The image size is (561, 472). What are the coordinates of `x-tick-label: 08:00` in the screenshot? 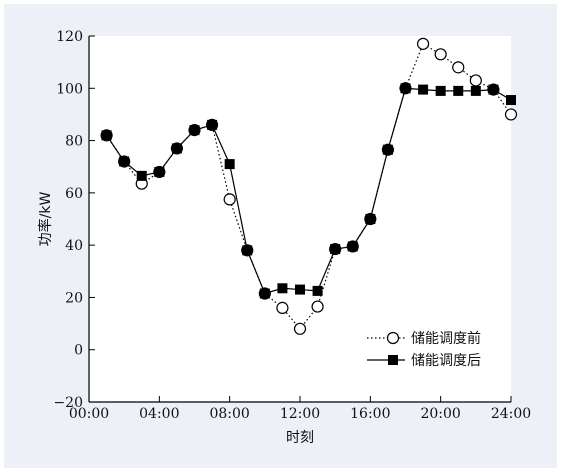 It's located at (229, 414).